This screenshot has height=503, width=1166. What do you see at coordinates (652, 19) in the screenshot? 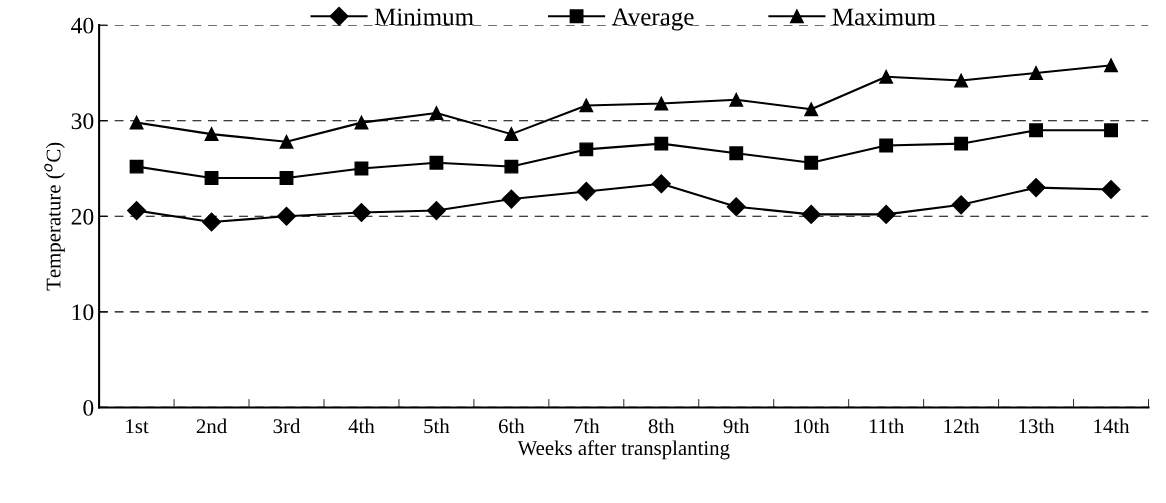
I see `legend-label: Average` at bounding box center [652, 19].